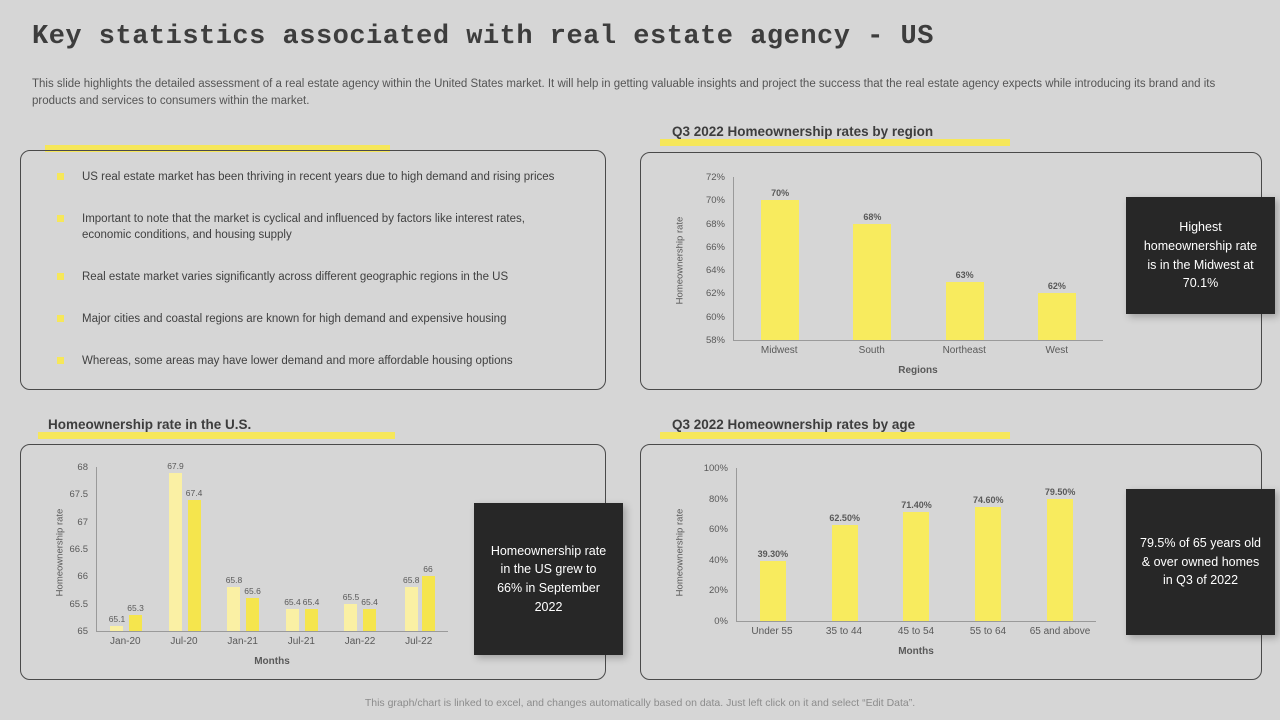  I want to click on plot: 70% 68% 63% 62%, so click(918, 259).